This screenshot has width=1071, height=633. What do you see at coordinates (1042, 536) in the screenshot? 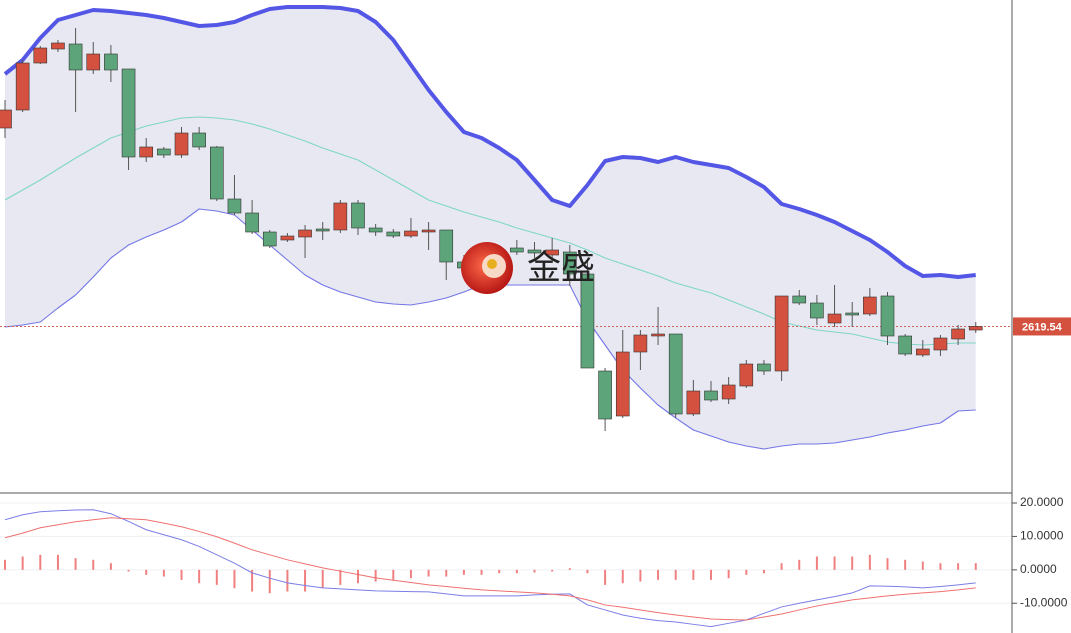
I see `y-tick-label: 10.0000` at bounding box center [1042, 536].